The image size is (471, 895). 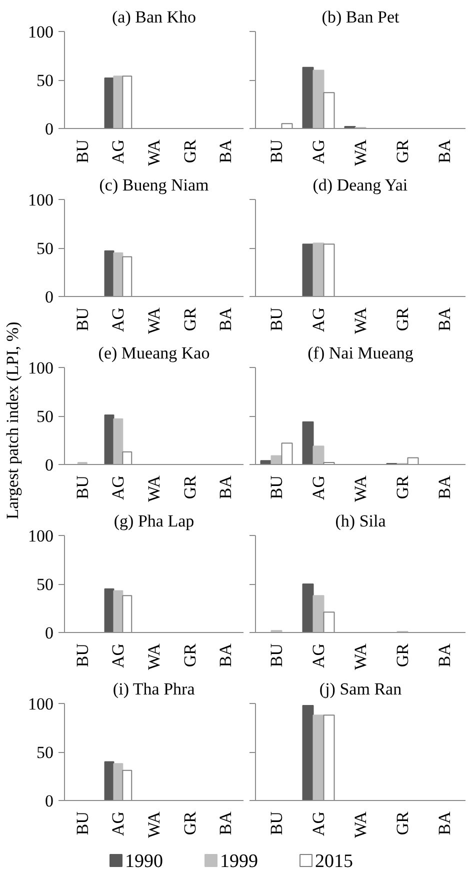 What do you see at coordinates (154, 353) in the screenshot?
I see `chart-title: (e) Mueang Kao` at bounding box center [154, 353].